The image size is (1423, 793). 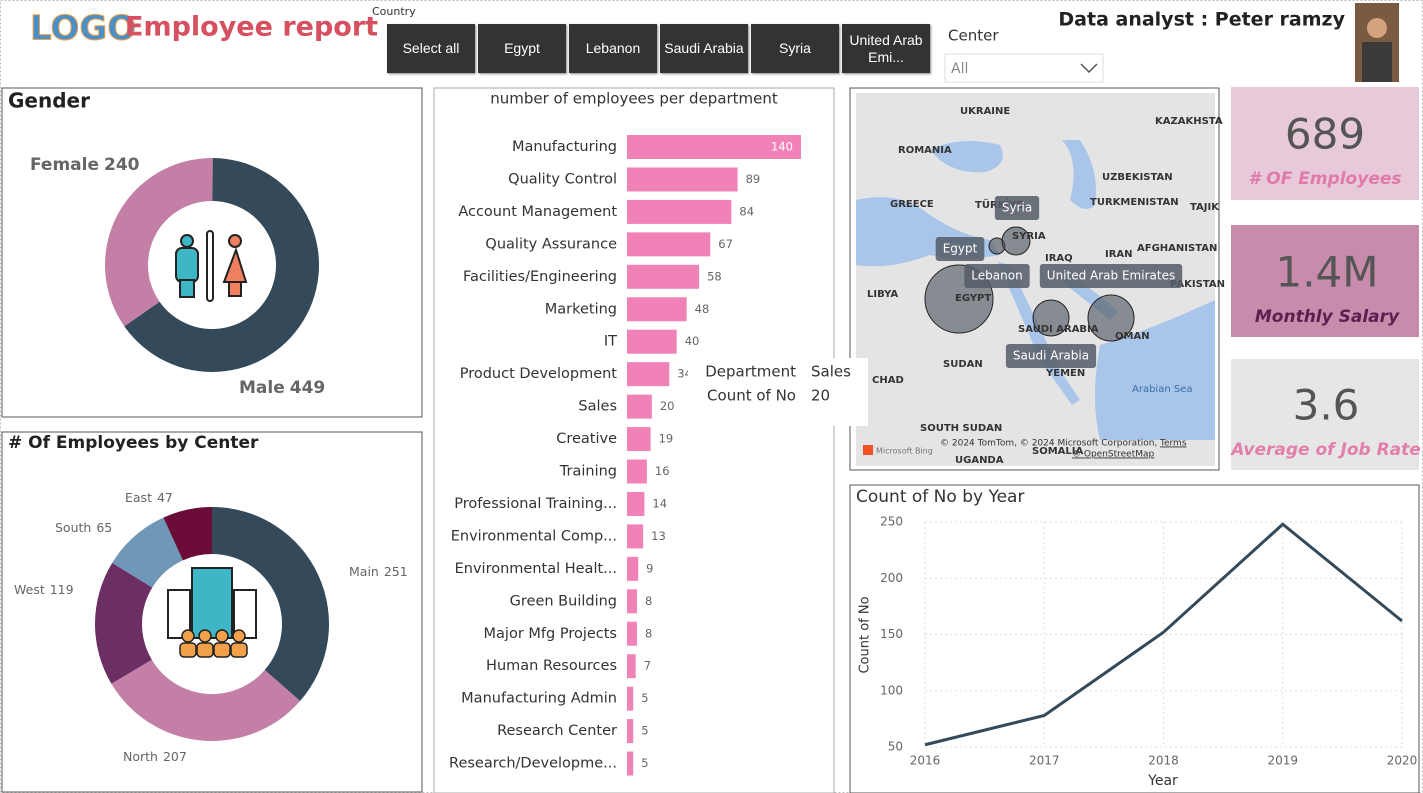 I want to click on country-button: Select all, so click(x=431, y=48).